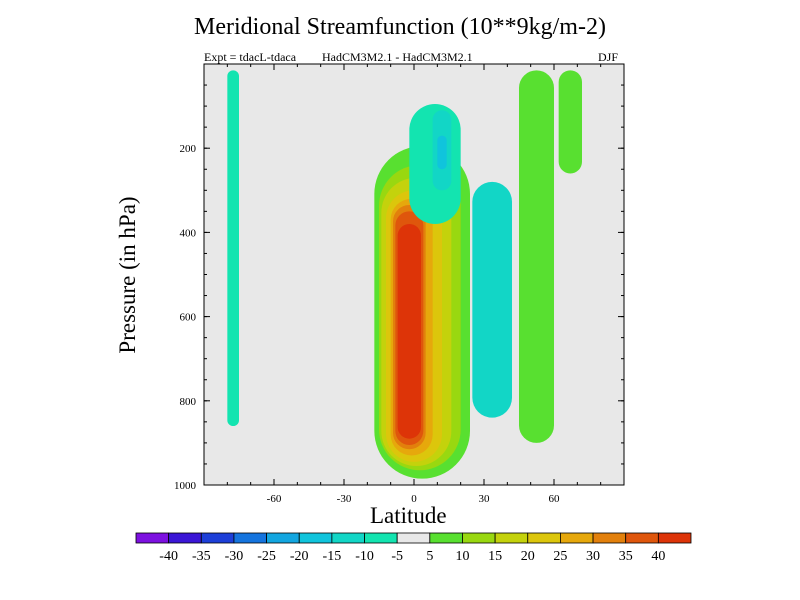 The image size is (800, 600). What do you see at coordinates (250, 57) in the screenshot?
I see `experiment-label: Expt = tdacL-tdaca` at bounding box center [250, 57].